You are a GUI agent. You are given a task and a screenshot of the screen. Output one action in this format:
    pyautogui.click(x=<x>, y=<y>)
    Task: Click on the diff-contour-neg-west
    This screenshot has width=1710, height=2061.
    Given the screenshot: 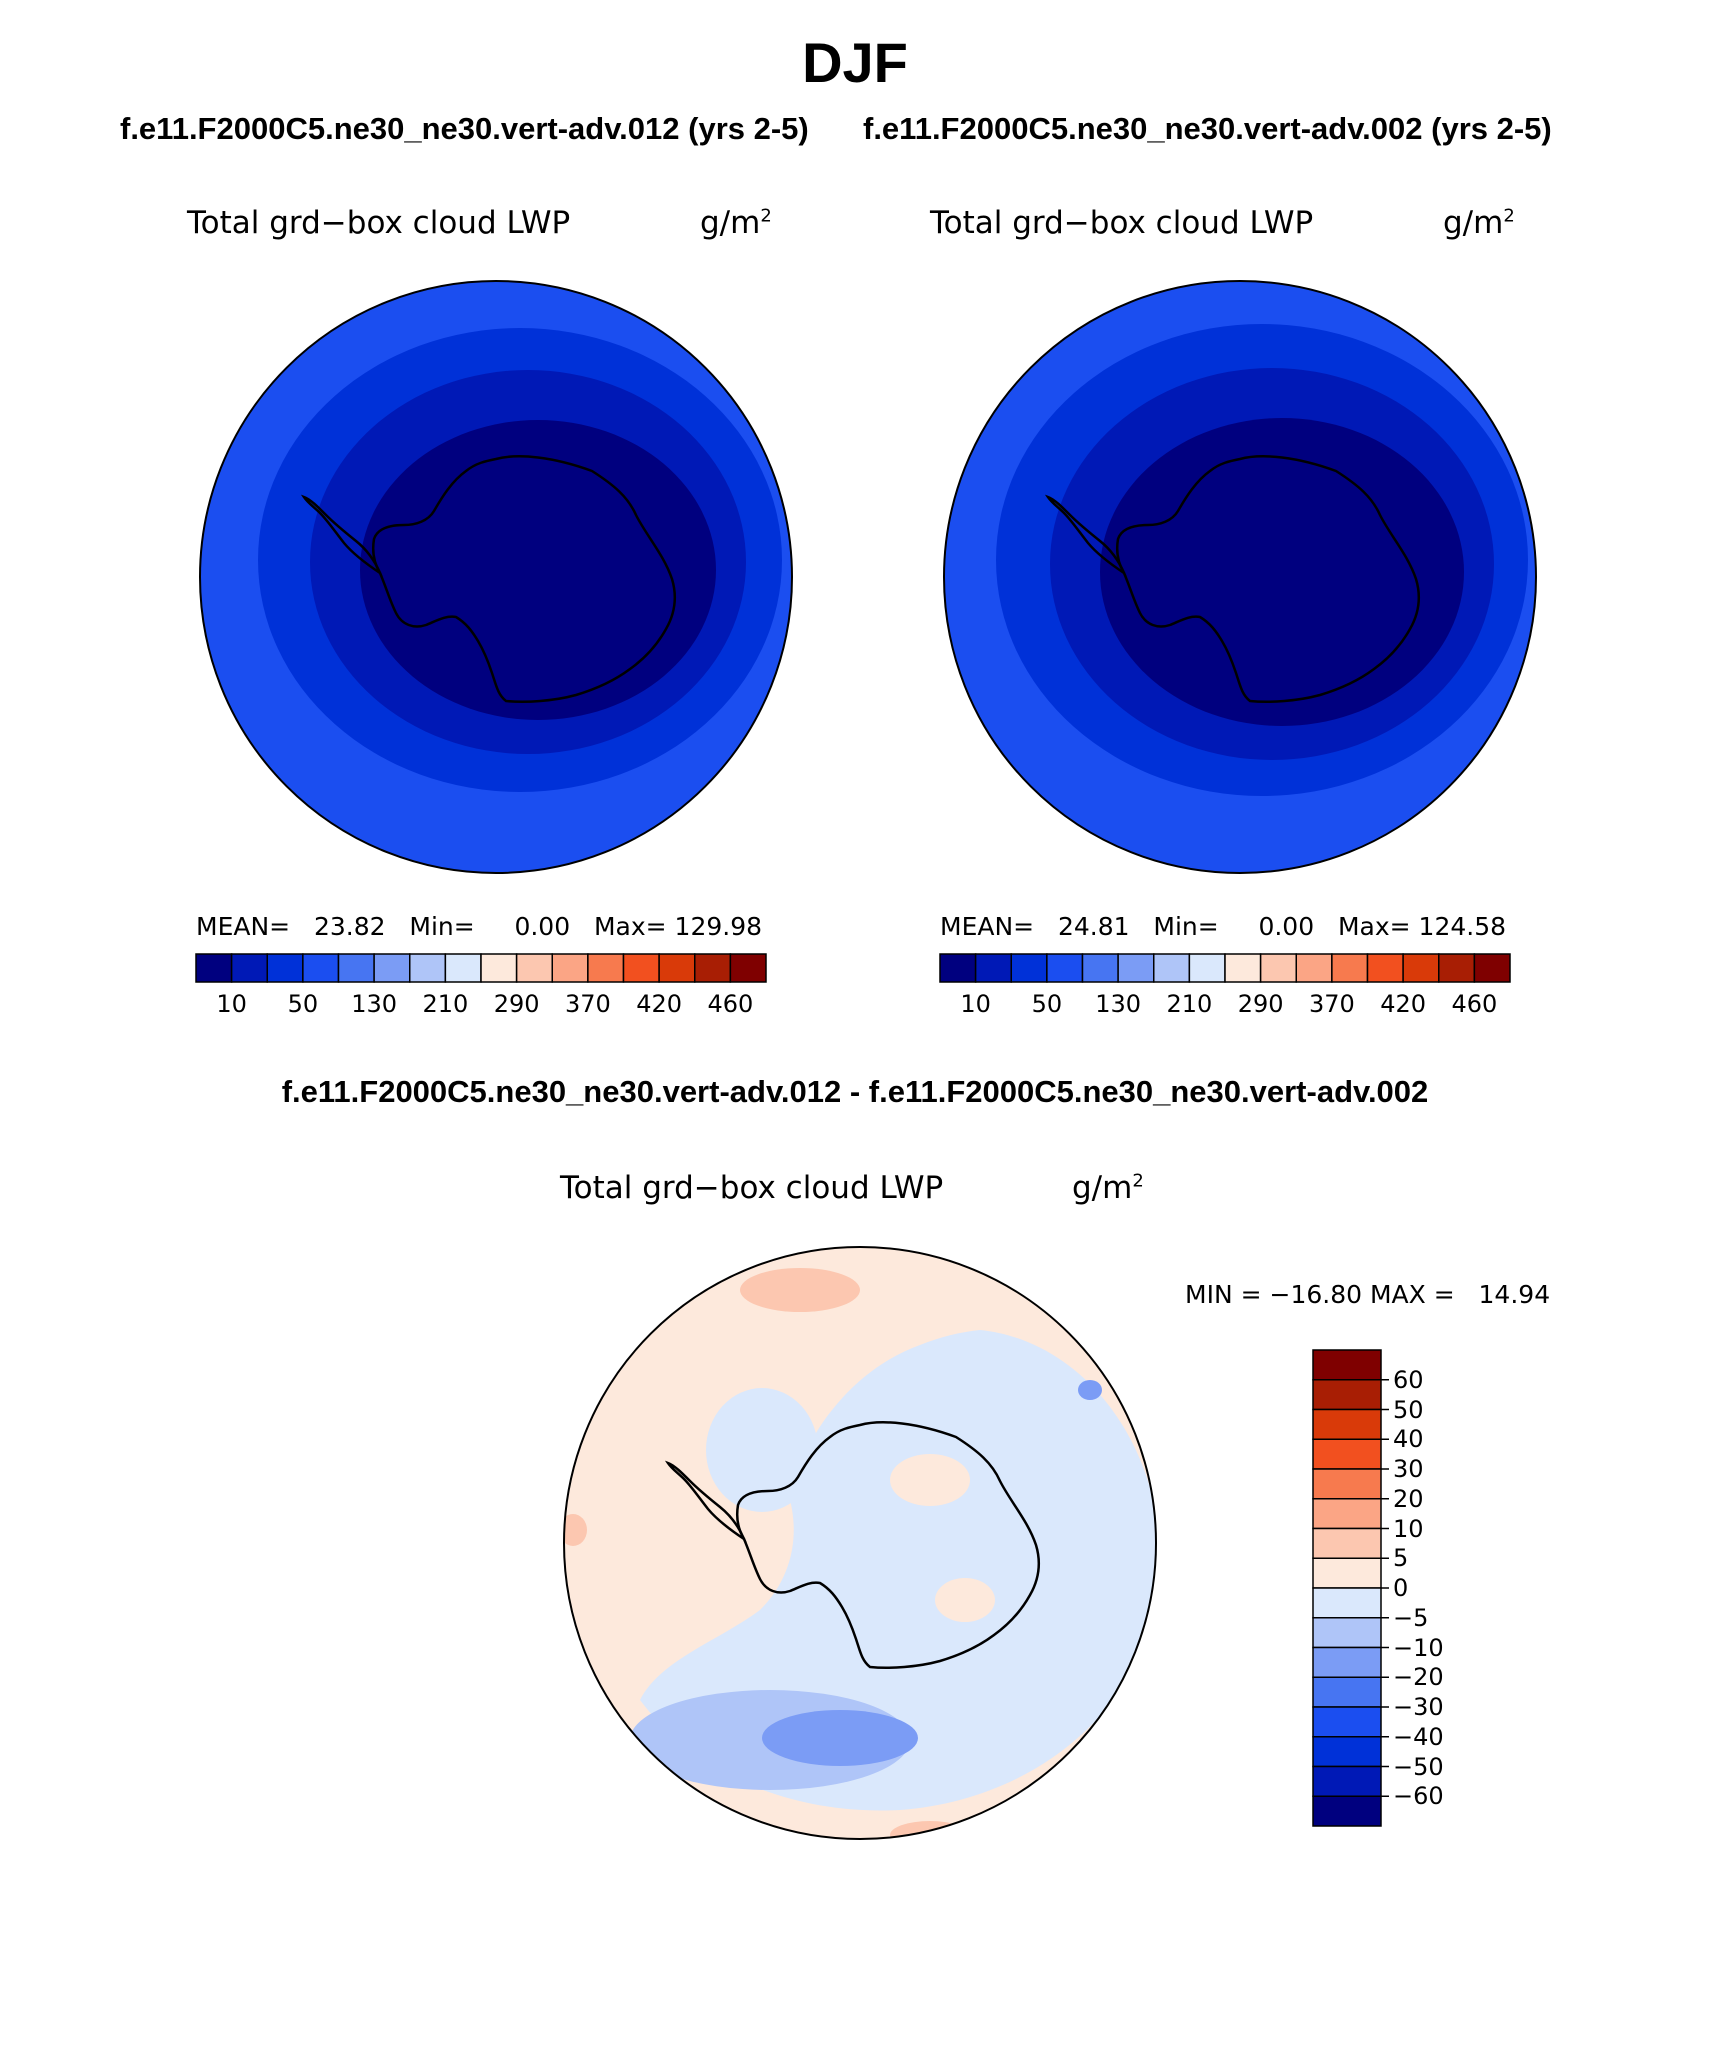 What is the action you would take?
    pyautogui.click(x=762, y=1450)
    